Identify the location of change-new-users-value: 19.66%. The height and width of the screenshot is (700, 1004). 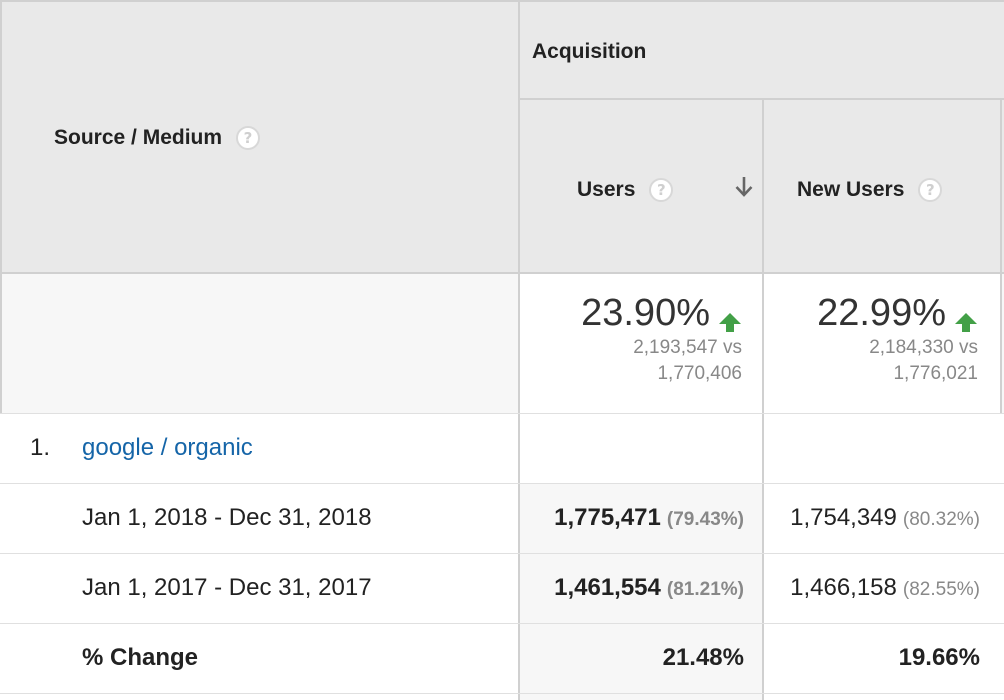
(939, 657).